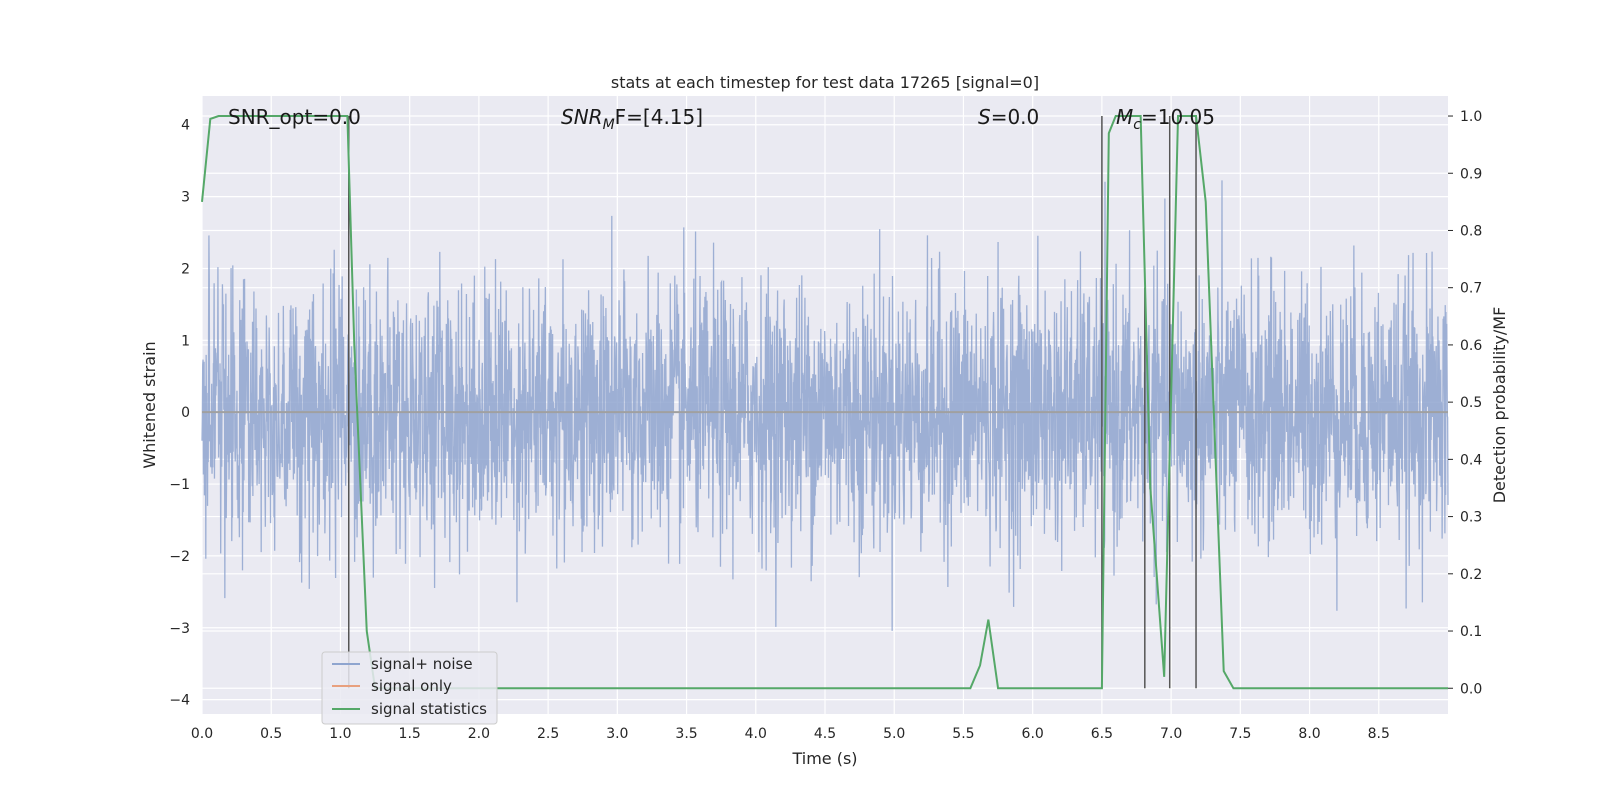  What do you see at coordinates (179, 413) in the screenshot?
I see `y-axis-ticks: 4 3 2 1 0 −1 −2 −3 −4` at bounding box center [179, 413].